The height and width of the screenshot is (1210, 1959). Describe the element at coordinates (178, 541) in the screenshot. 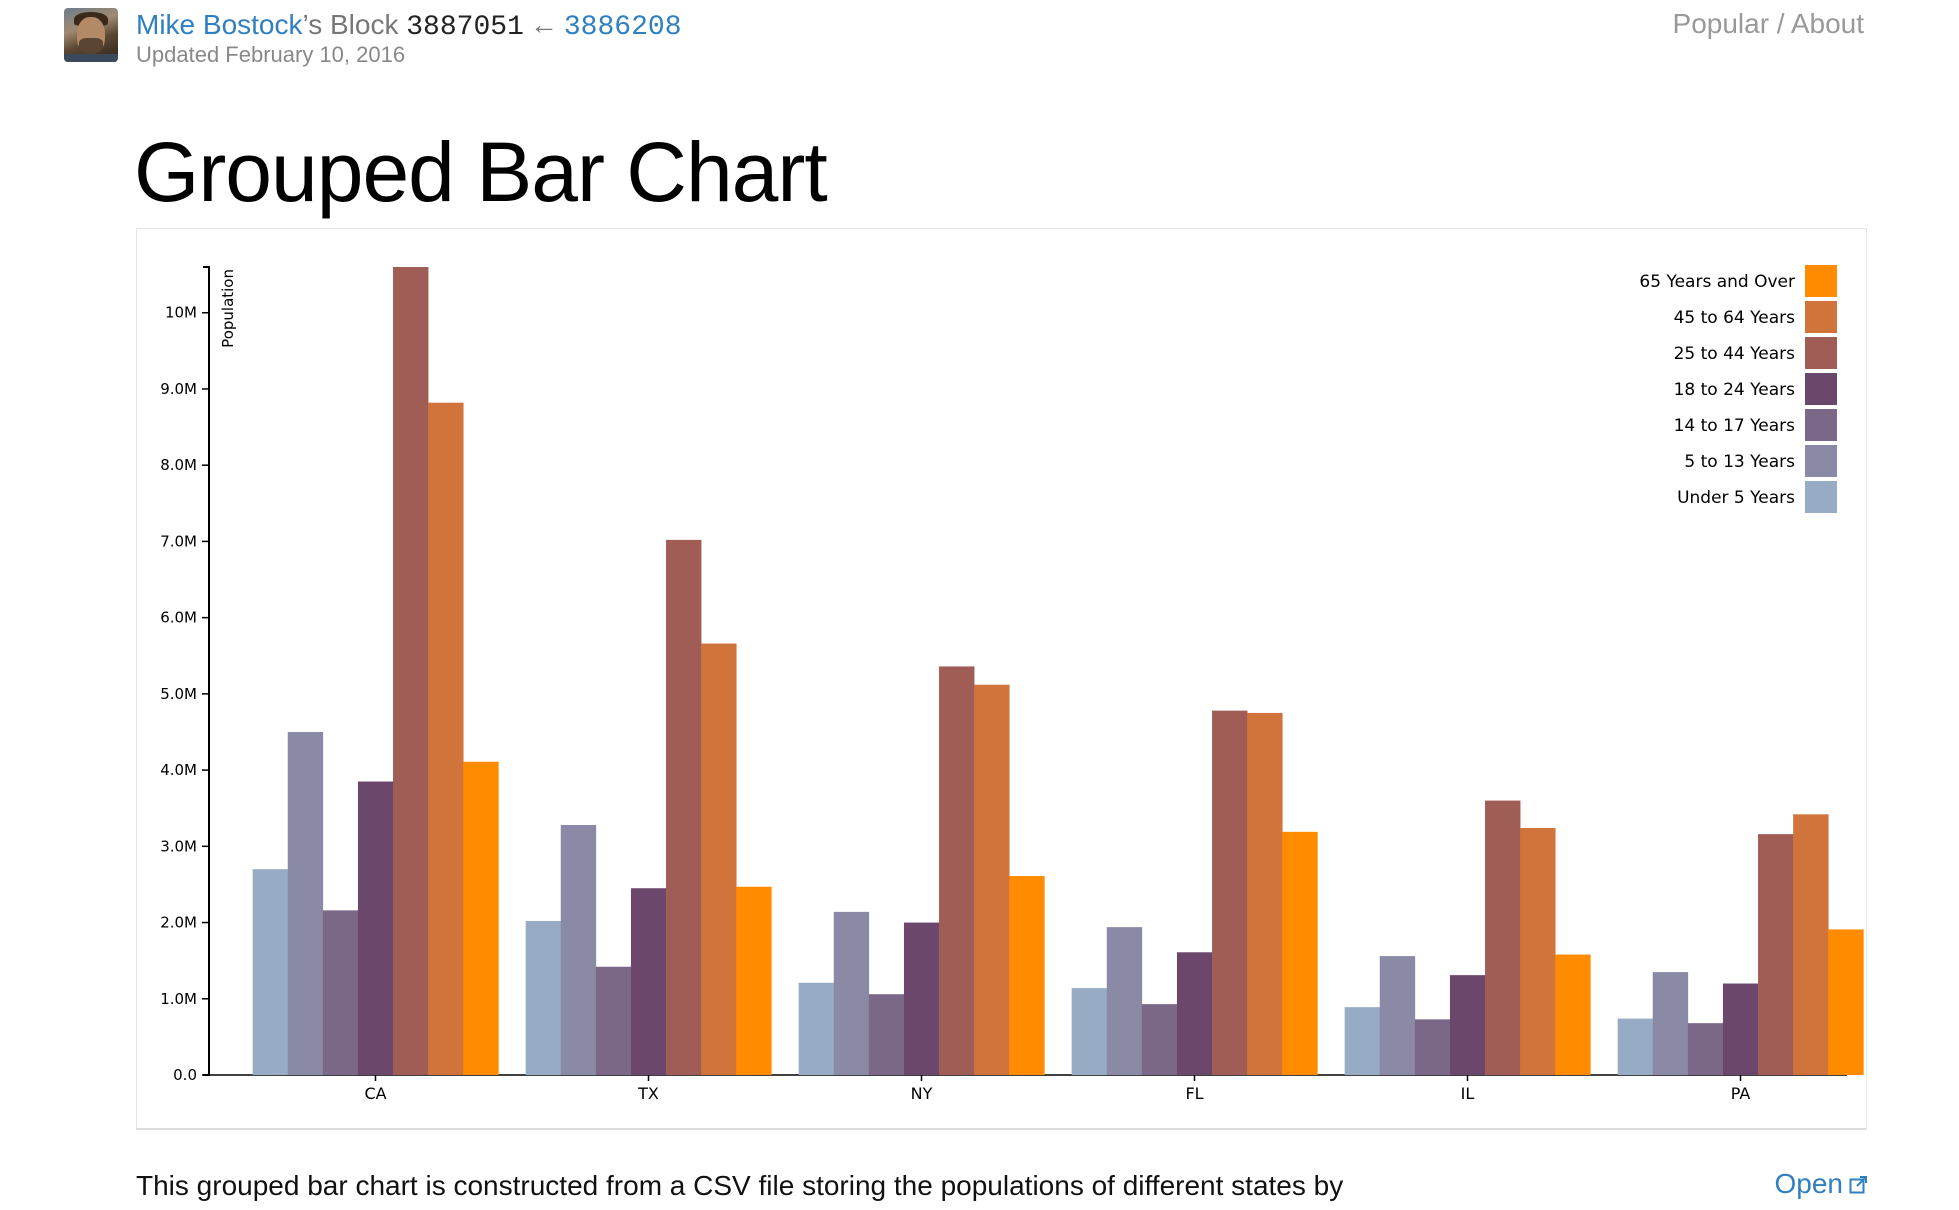

I see `y-tick-label-7: 7.0M` at that location.